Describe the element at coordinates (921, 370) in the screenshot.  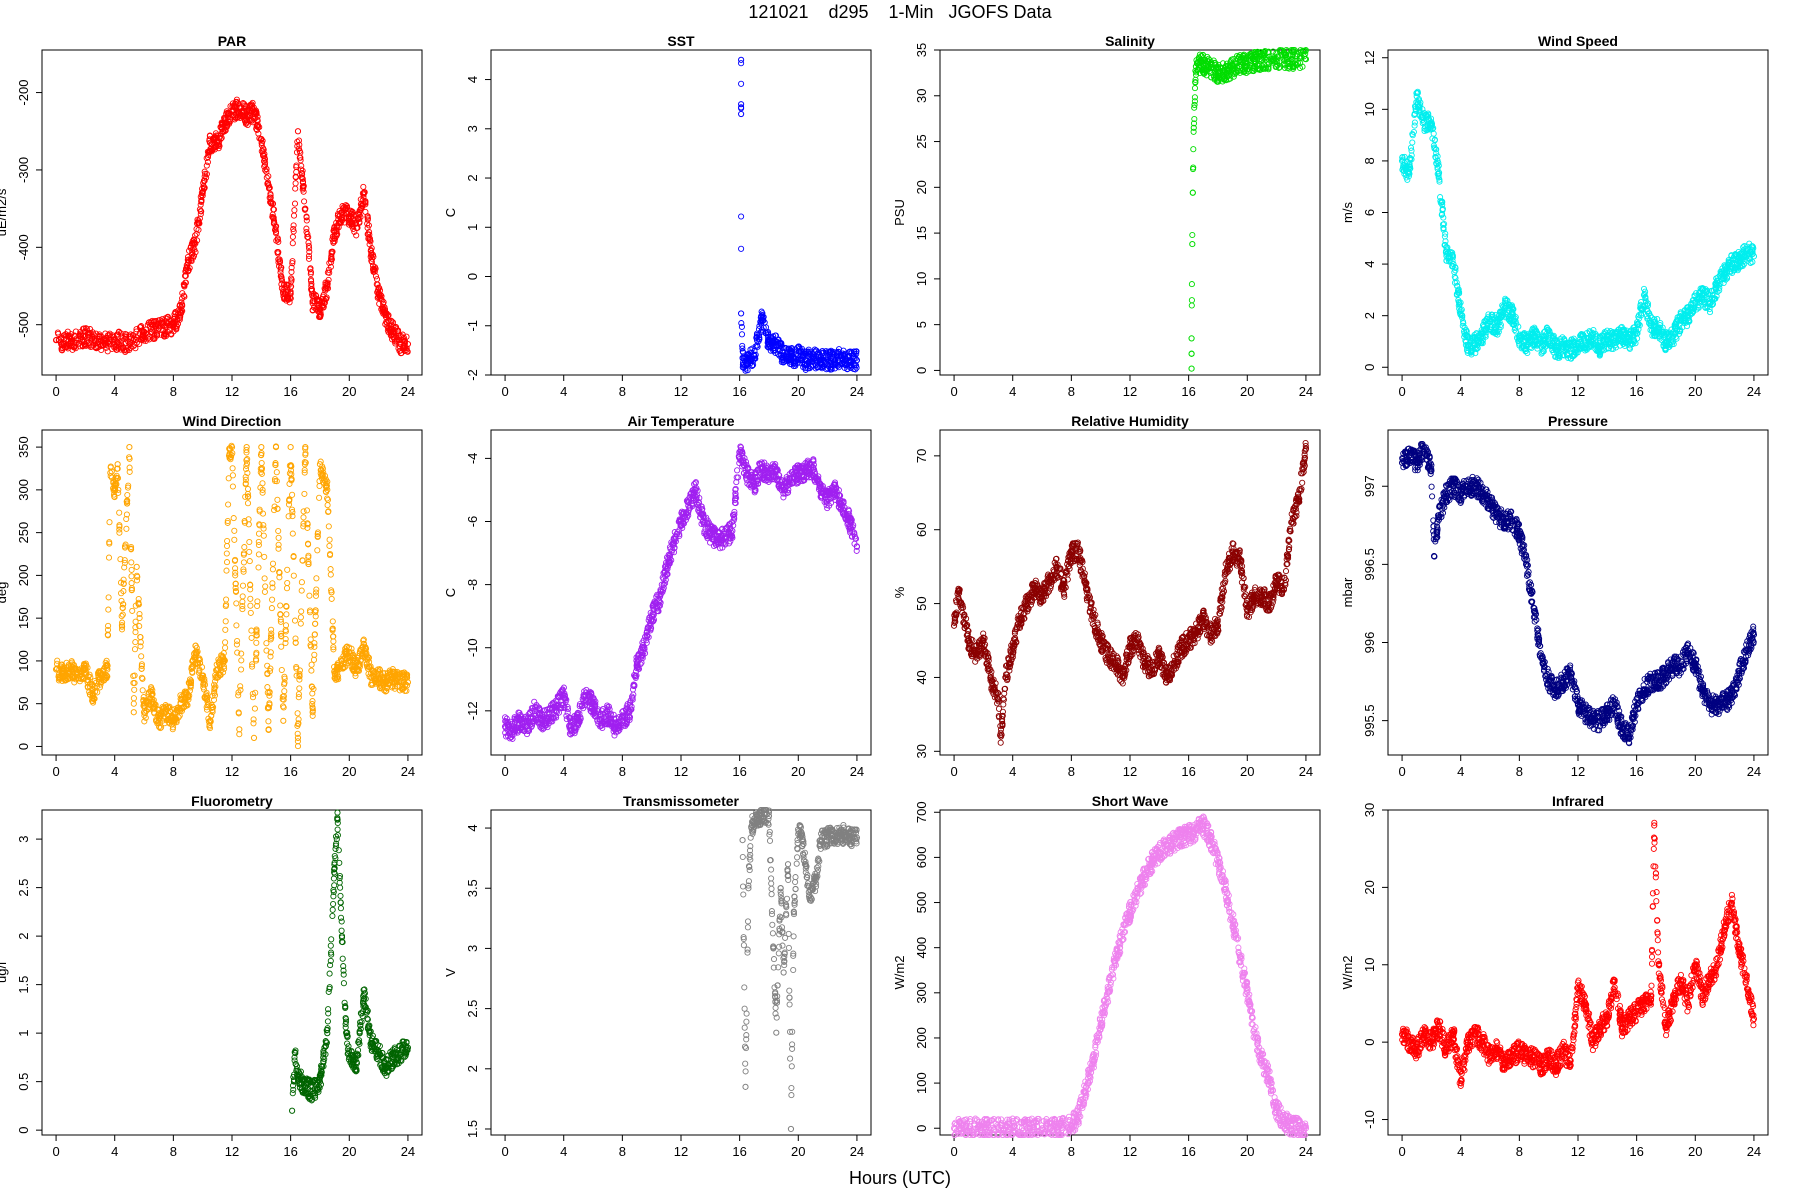
I see `y-tick-label: 0` at that location.